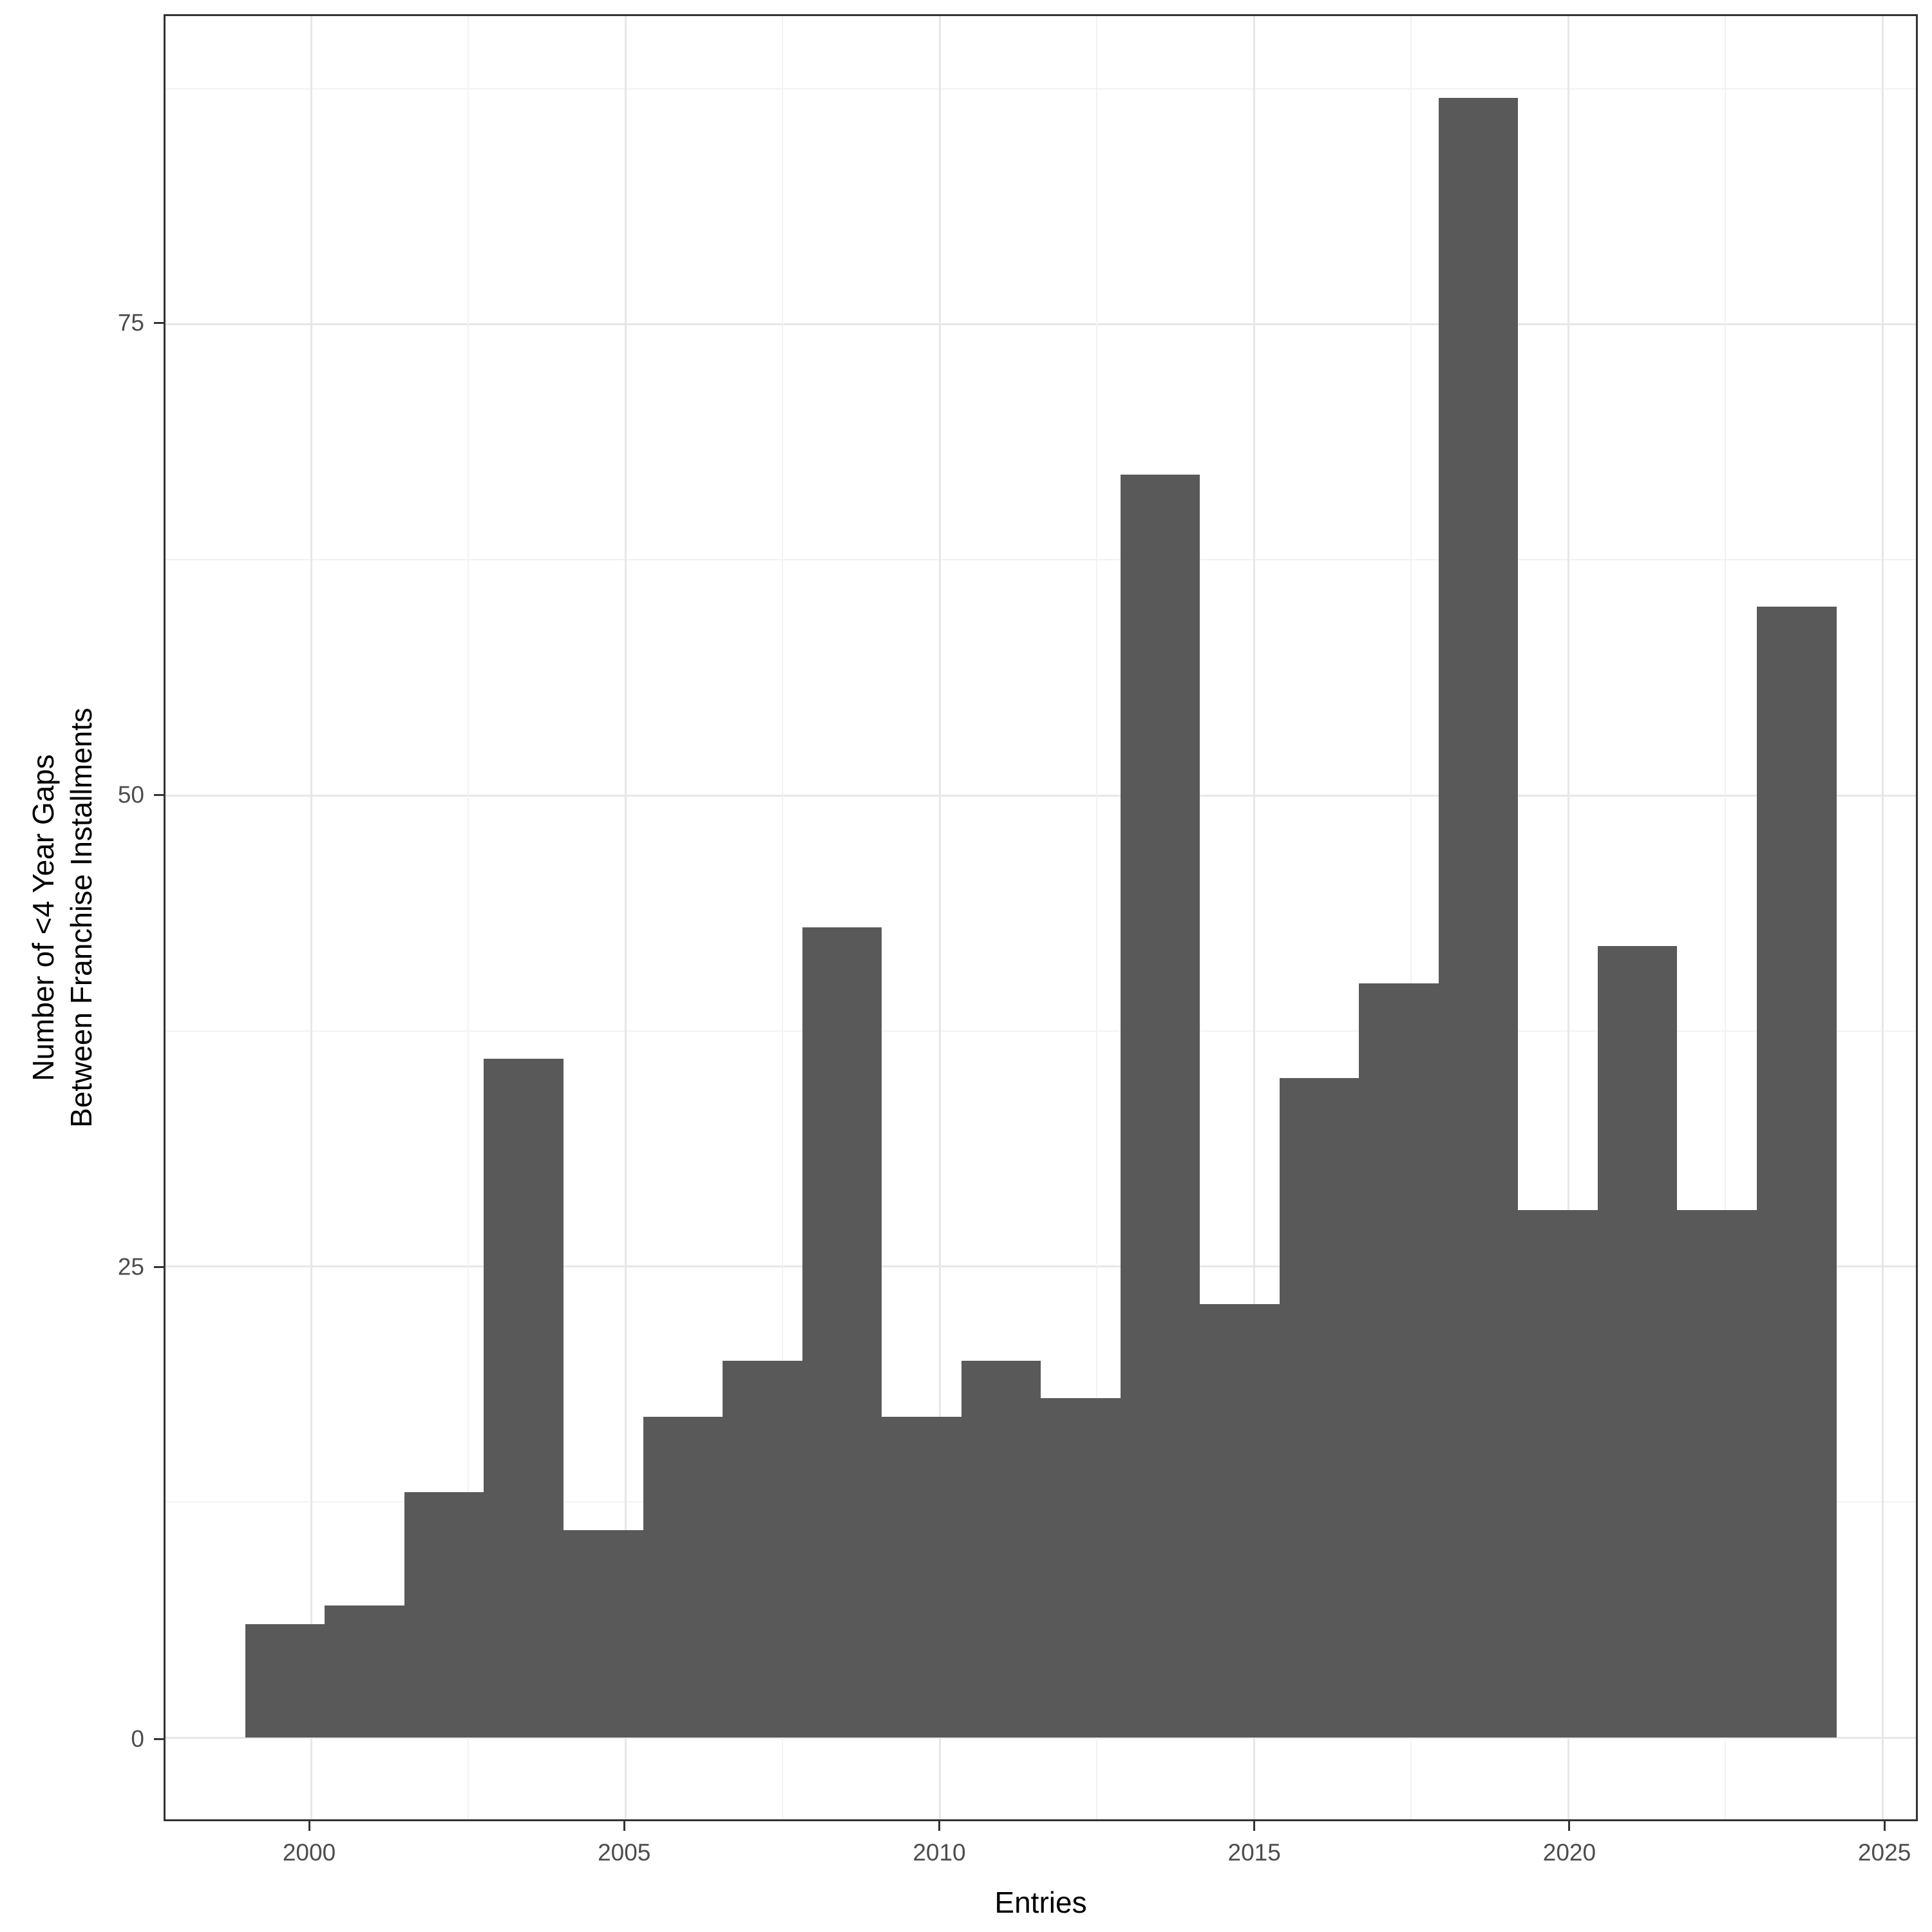  What do you see at coordinates (130, 1266) in the screenshot?
I see `y-tick-label: 25` at bounding box center [130, 1266].